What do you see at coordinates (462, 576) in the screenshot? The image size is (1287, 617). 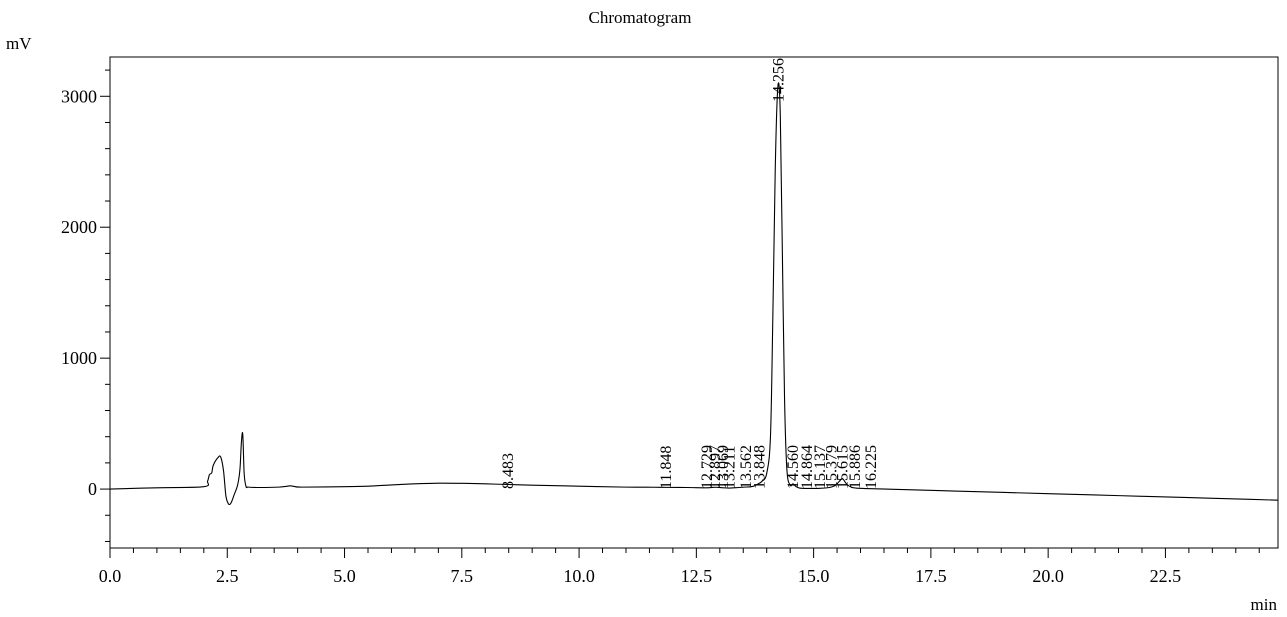 I see `x-tick-label: 7.5` at bounding box center [462, 576].